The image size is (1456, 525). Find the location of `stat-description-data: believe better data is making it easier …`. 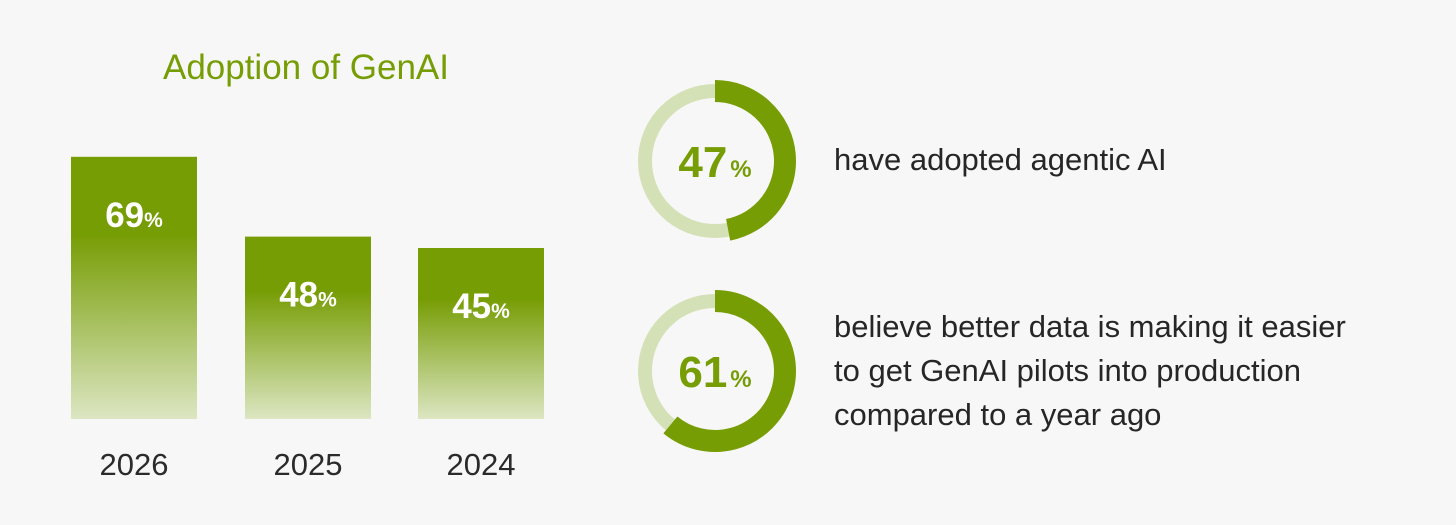

stat-description-data: believe better data is making it easier … is located at coordinates (1134, 371).